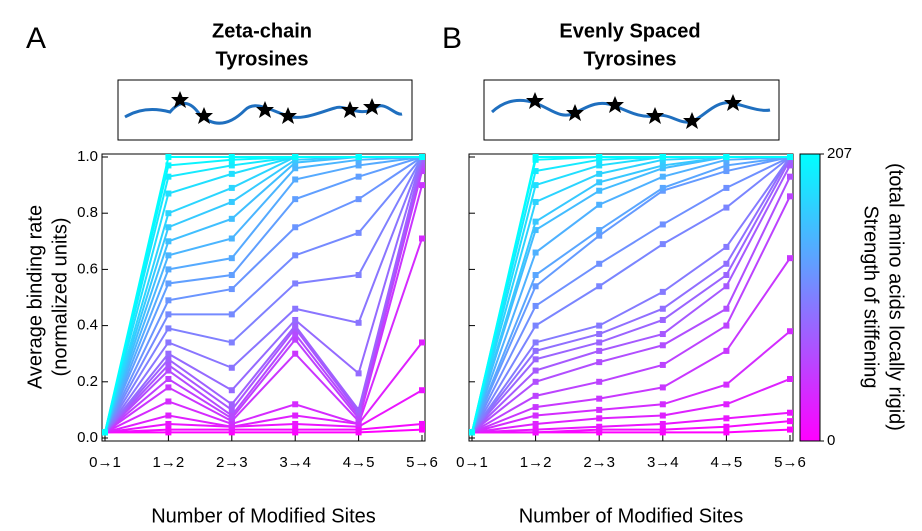  I want to click on y-tick-label: 0.2, so click(87, 381).